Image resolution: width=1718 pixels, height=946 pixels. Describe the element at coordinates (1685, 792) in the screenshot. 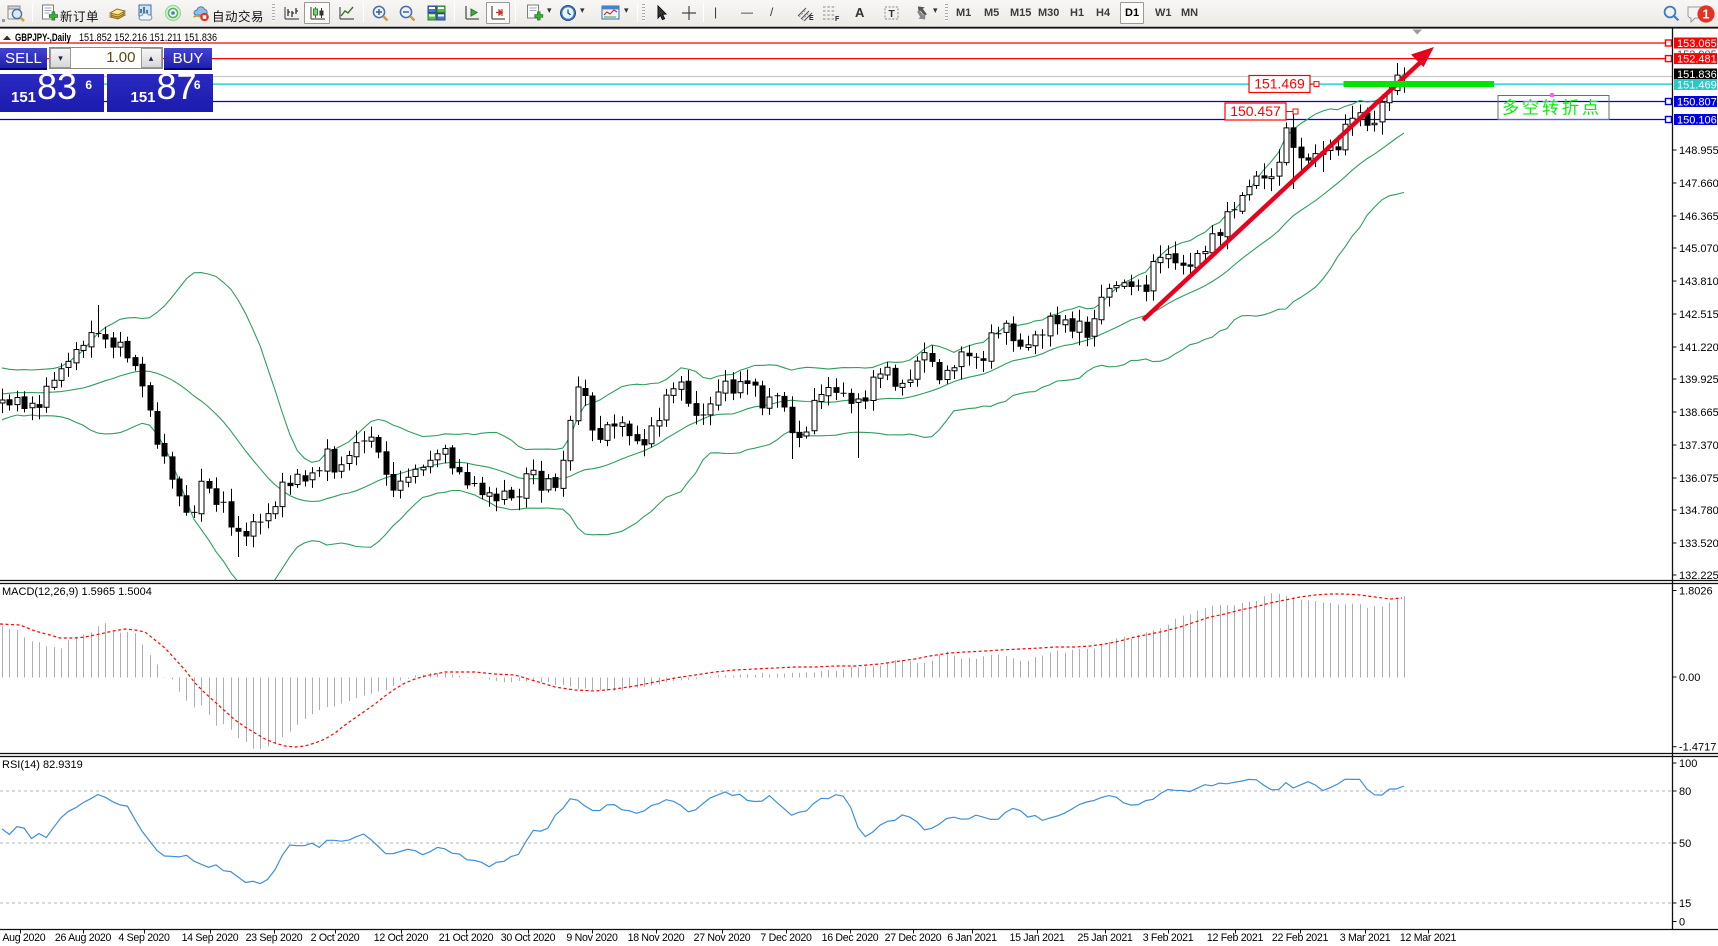

I see `svg-text: 80` at that location.